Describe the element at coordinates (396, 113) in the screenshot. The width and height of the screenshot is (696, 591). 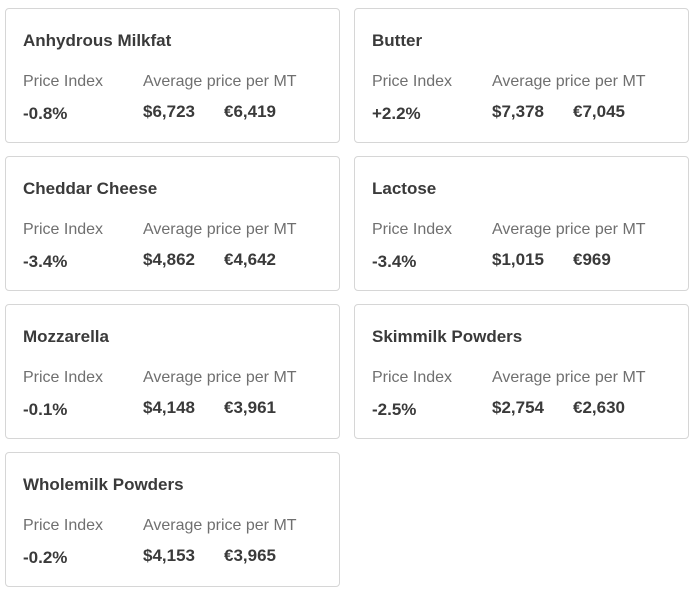
I see `price-index-value: +2.2%` at that location.